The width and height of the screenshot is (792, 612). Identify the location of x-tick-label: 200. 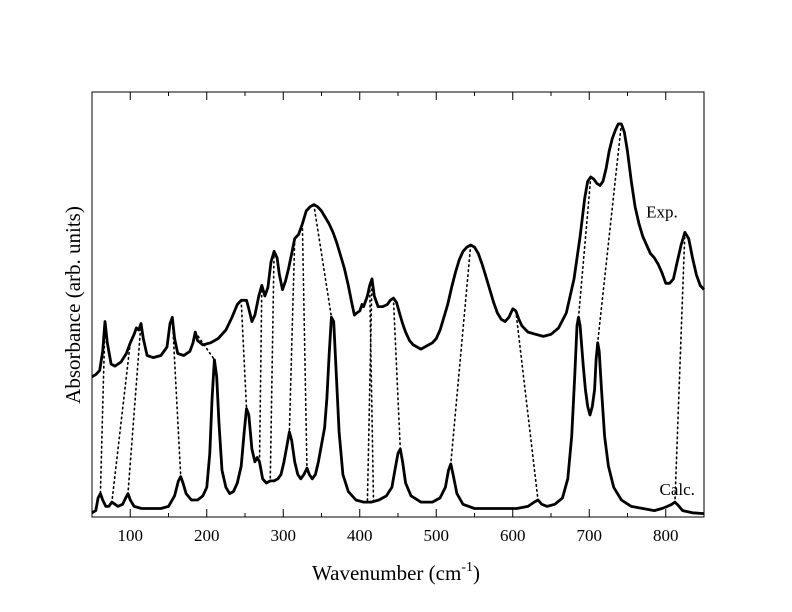
(207, 535).